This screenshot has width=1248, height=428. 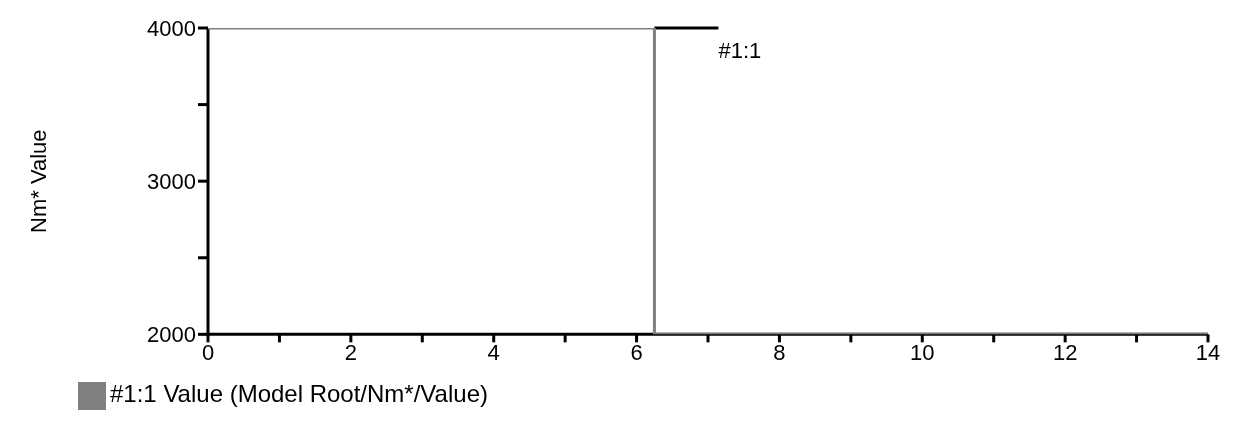 What do you see at coordinates (171, 28) in the screenshot?
I see `y-tick-label: 4000` at bounding box center [171, 28].